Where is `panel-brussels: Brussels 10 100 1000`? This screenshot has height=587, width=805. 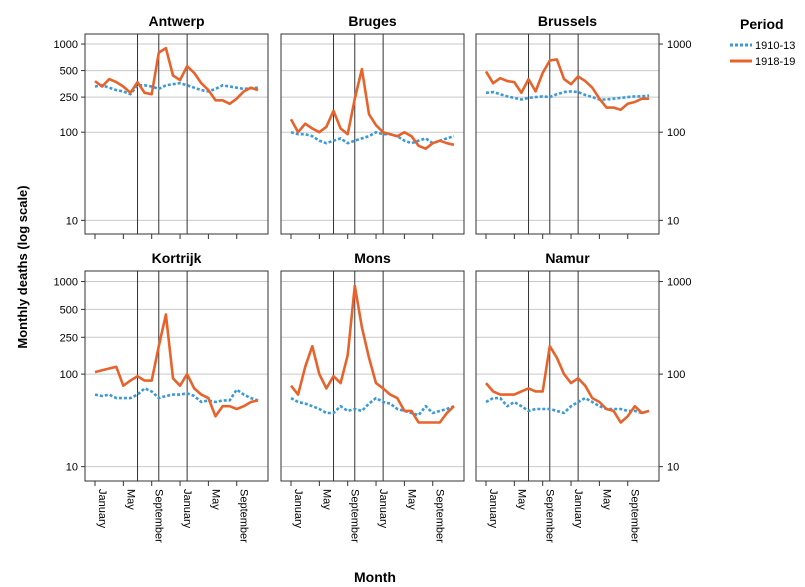
panel-brussels: Brussels 10 100 1000 is located at coordinates (583, 126).